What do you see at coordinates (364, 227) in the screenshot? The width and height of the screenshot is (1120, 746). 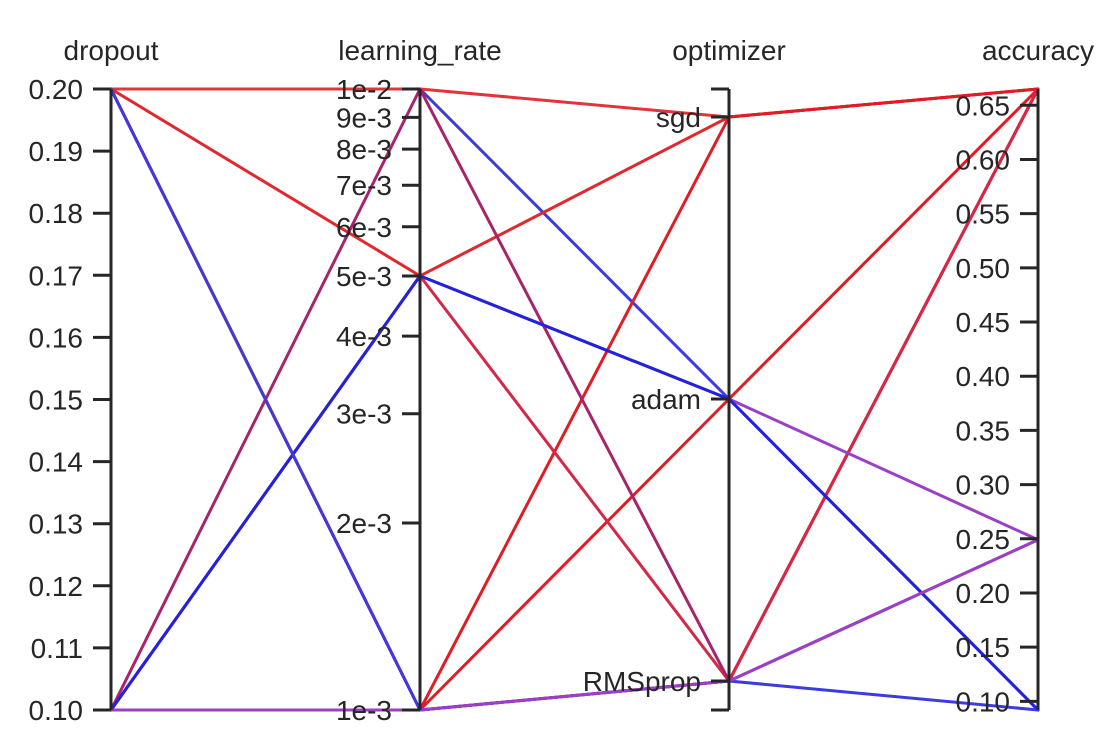 I see `tick-label: 6e-3` at bounding box center [364, 227].